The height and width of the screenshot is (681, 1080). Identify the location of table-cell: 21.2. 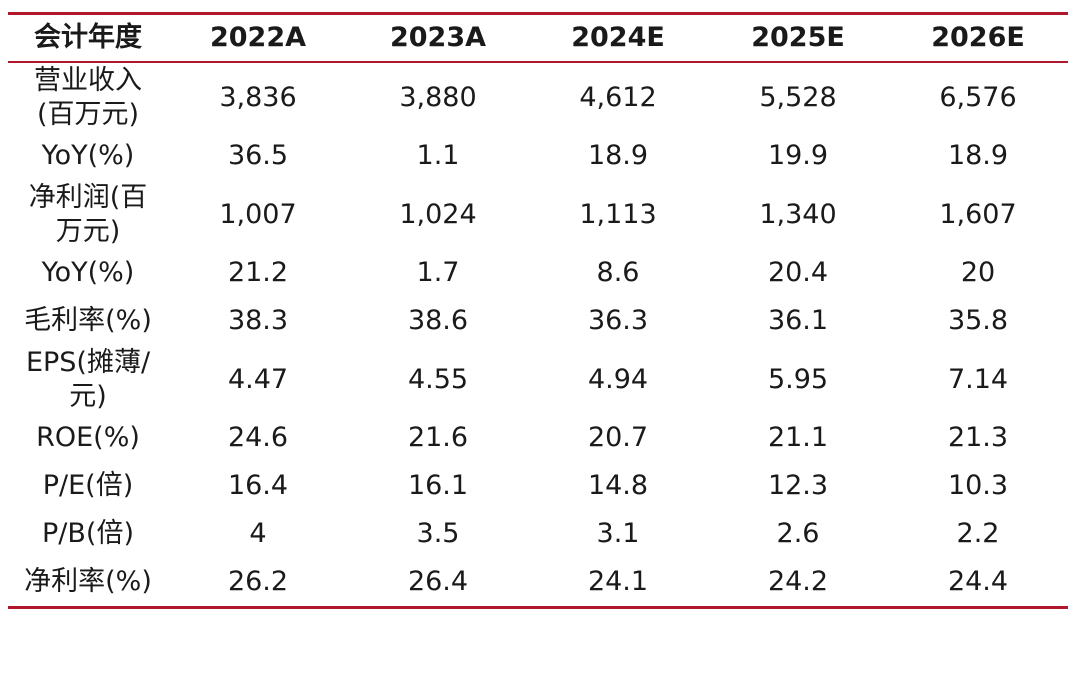
(258, 272).